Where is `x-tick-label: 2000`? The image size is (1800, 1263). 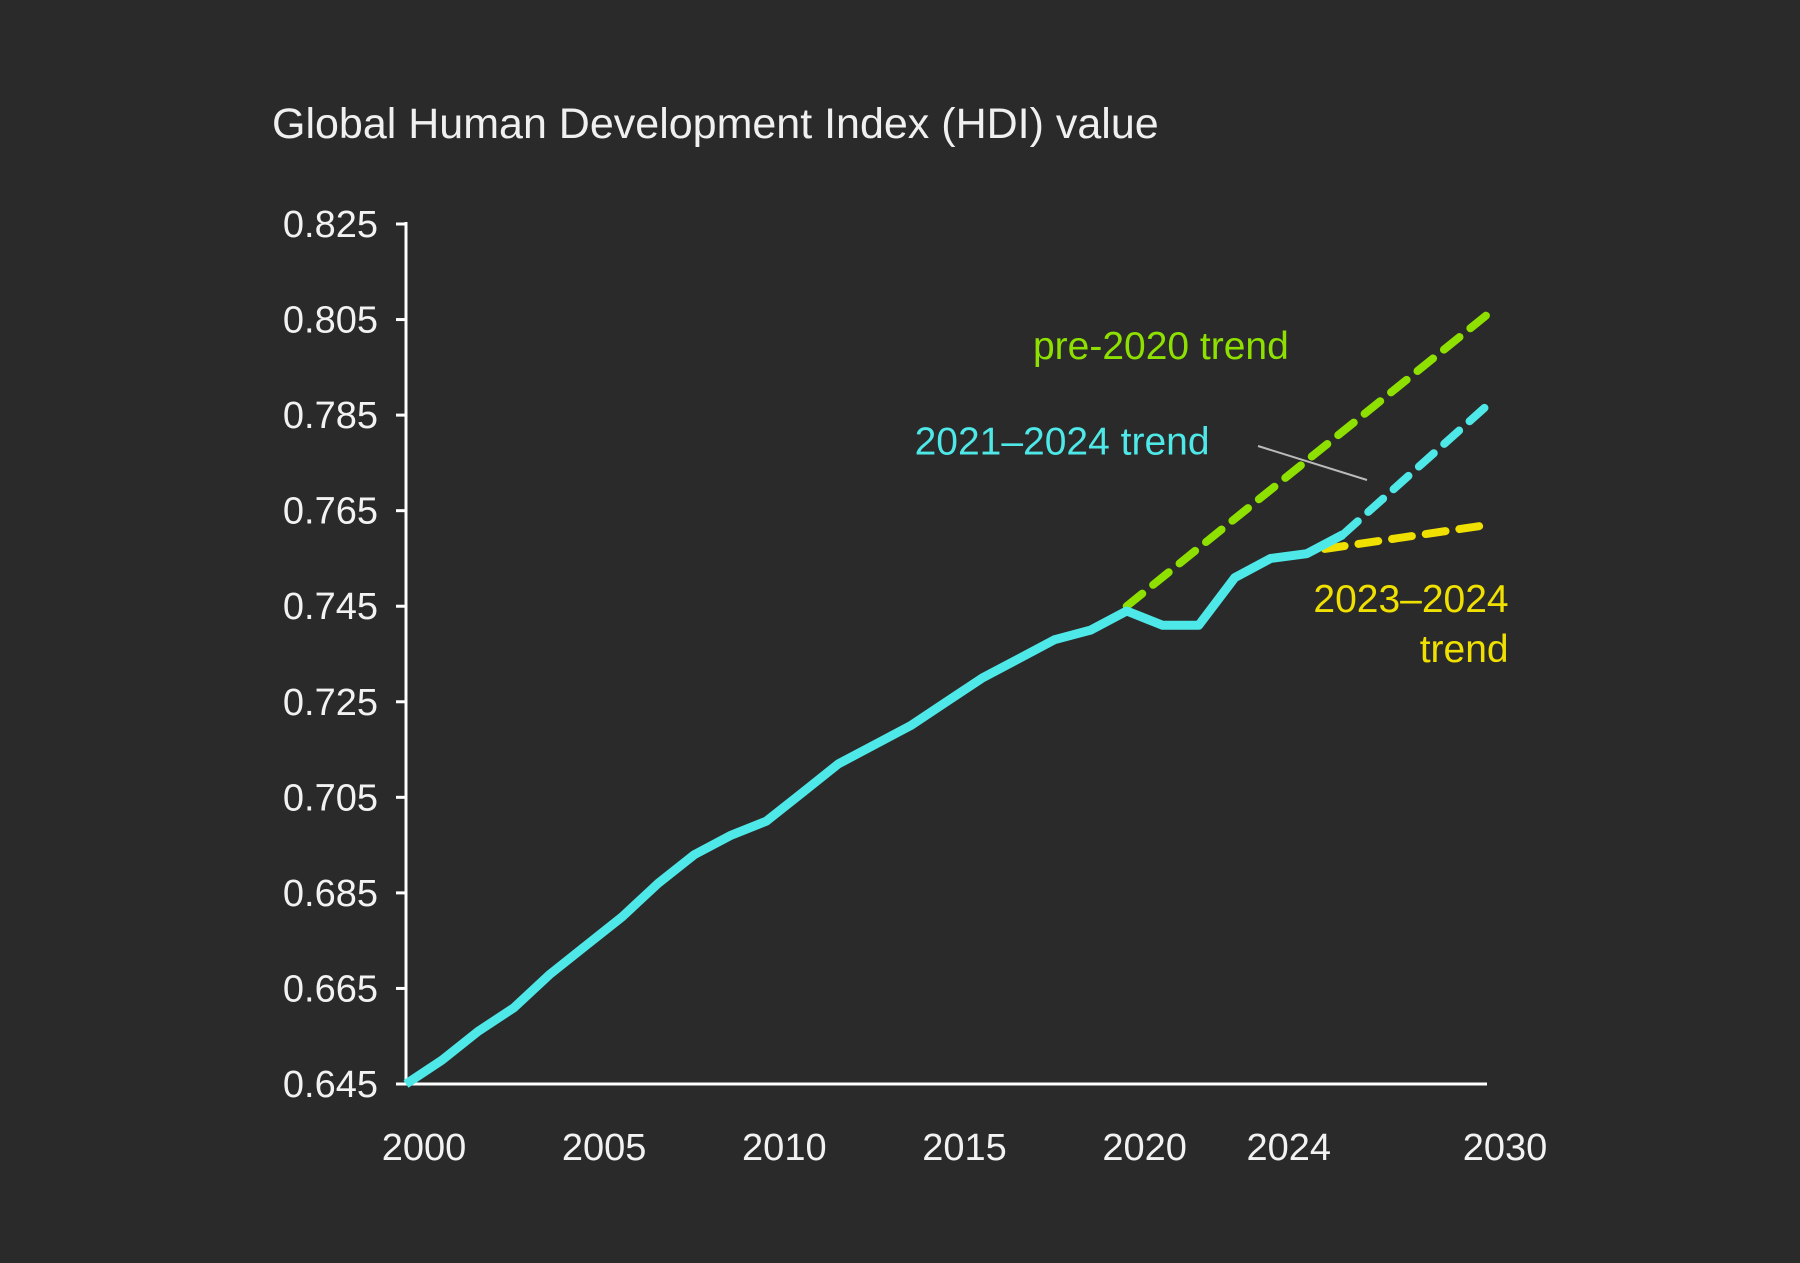 x-tick-label: 2000 is located at coordinates (424, 1148).